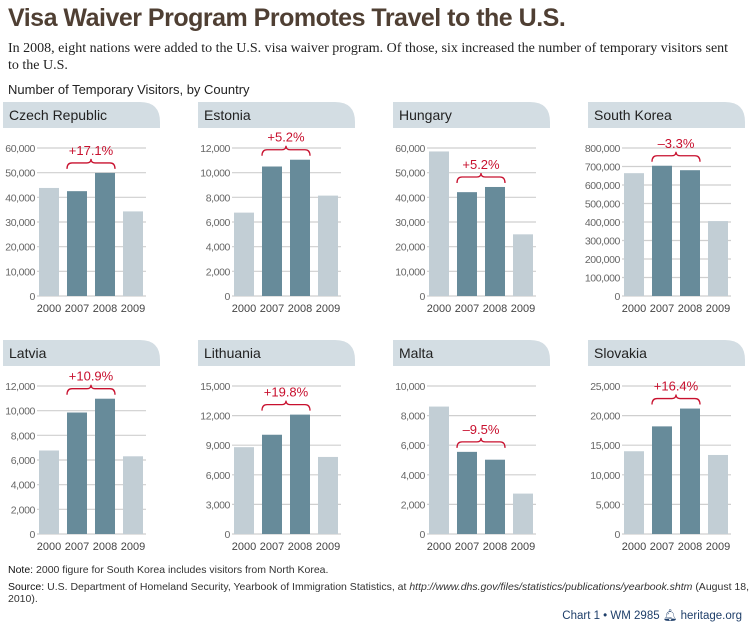 The height and width of the screenshot is (625, 750). I want to click on source-label: Source:, so click(26, 587).